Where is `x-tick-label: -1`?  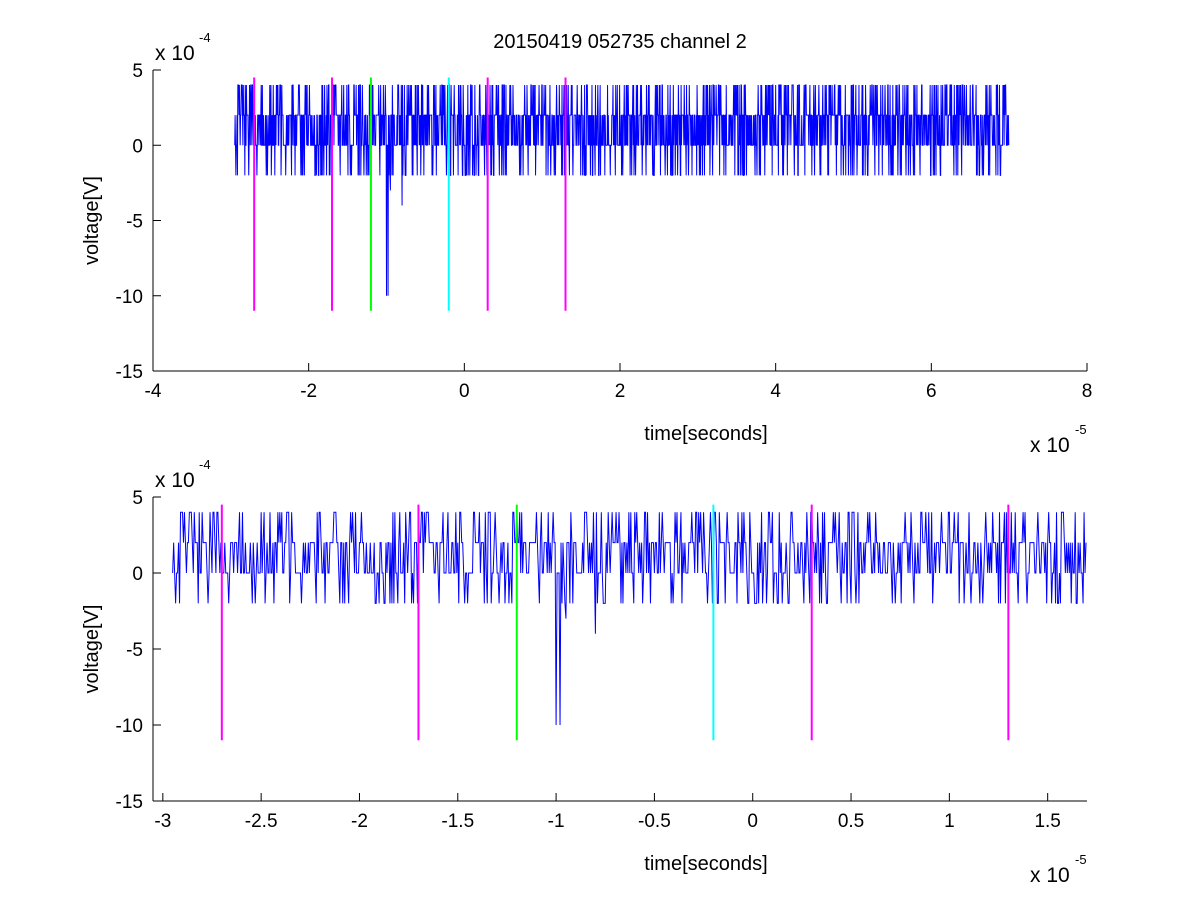 x-tick-label: -1 is located at coordinates (556, 821).